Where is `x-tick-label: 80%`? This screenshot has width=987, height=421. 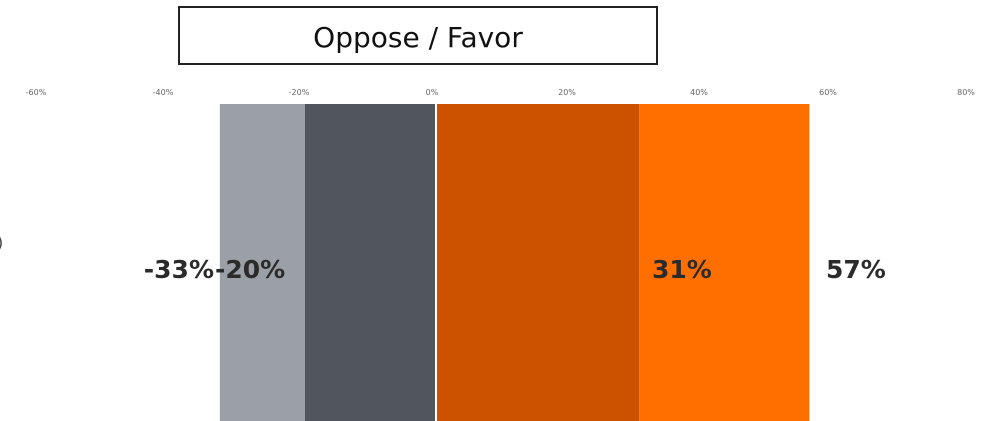
x-tick-label: 80% is located at coordinates (966, 92).